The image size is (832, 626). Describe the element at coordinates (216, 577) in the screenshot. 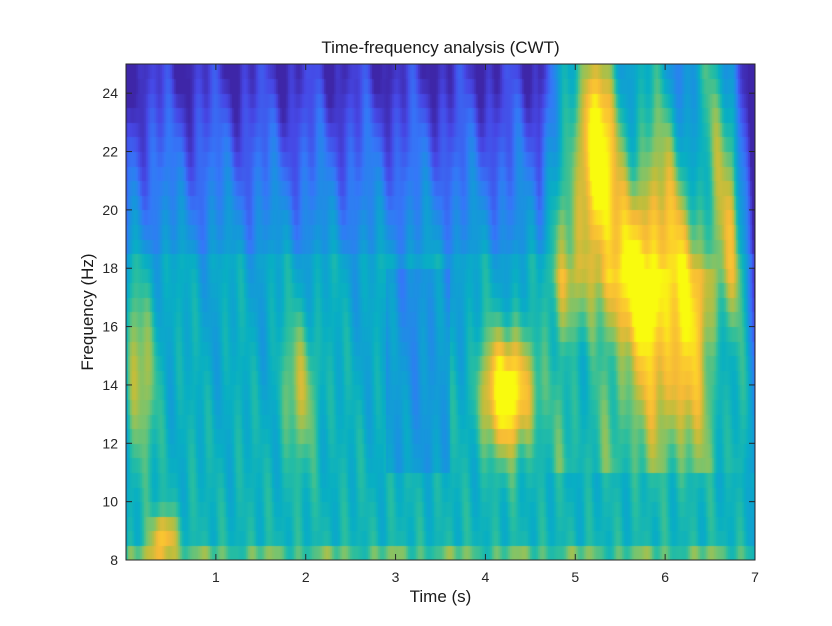

I see `x-tick-label: 1` at that location.